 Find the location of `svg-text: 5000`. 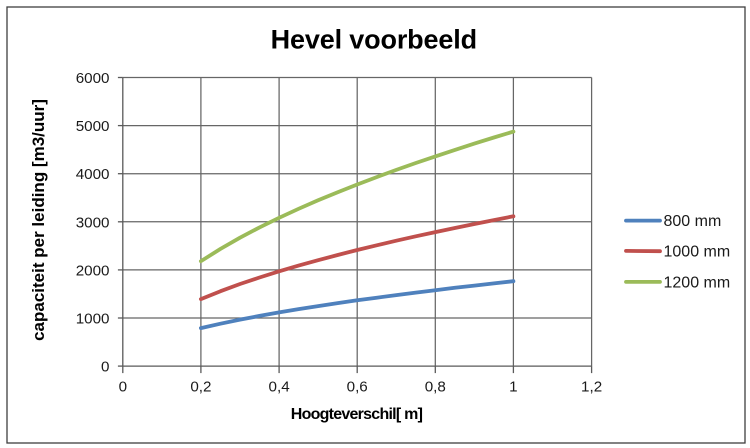

svg-text: 5000 is located at coordinates (93, 126).